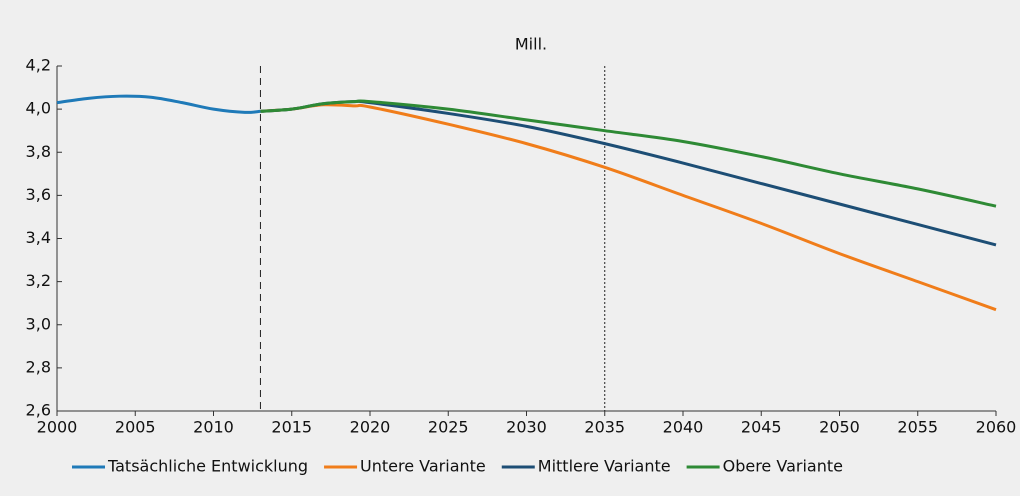  Describe the element at coordinates (38, 366) in the screenshot. I see `y-tick-label: 2,8` at that location.